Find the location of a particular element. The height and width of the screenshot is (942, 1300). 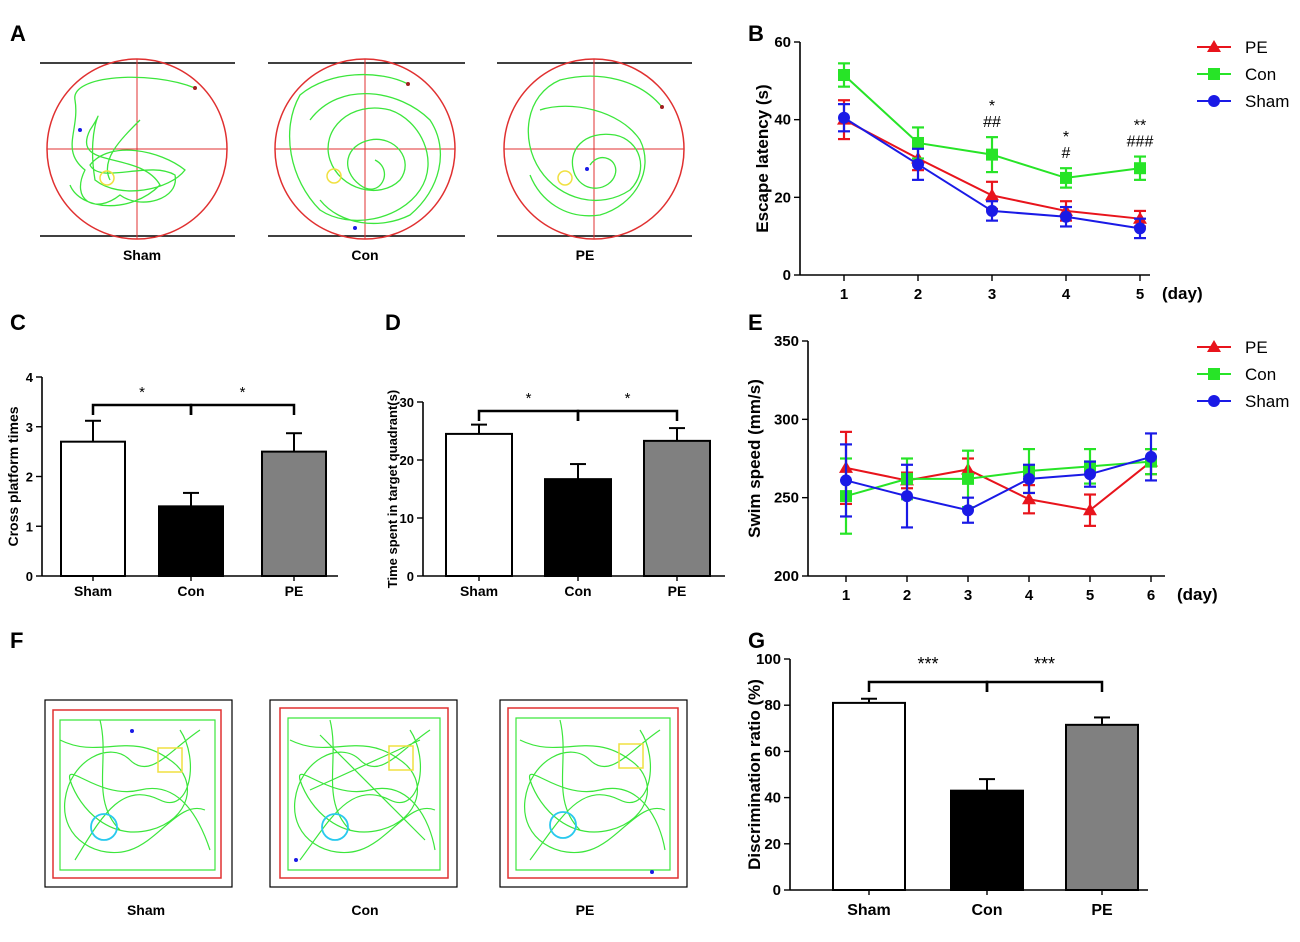

y-axis-label: Discrimination ratio (%) is located at coordinates (754, 774).